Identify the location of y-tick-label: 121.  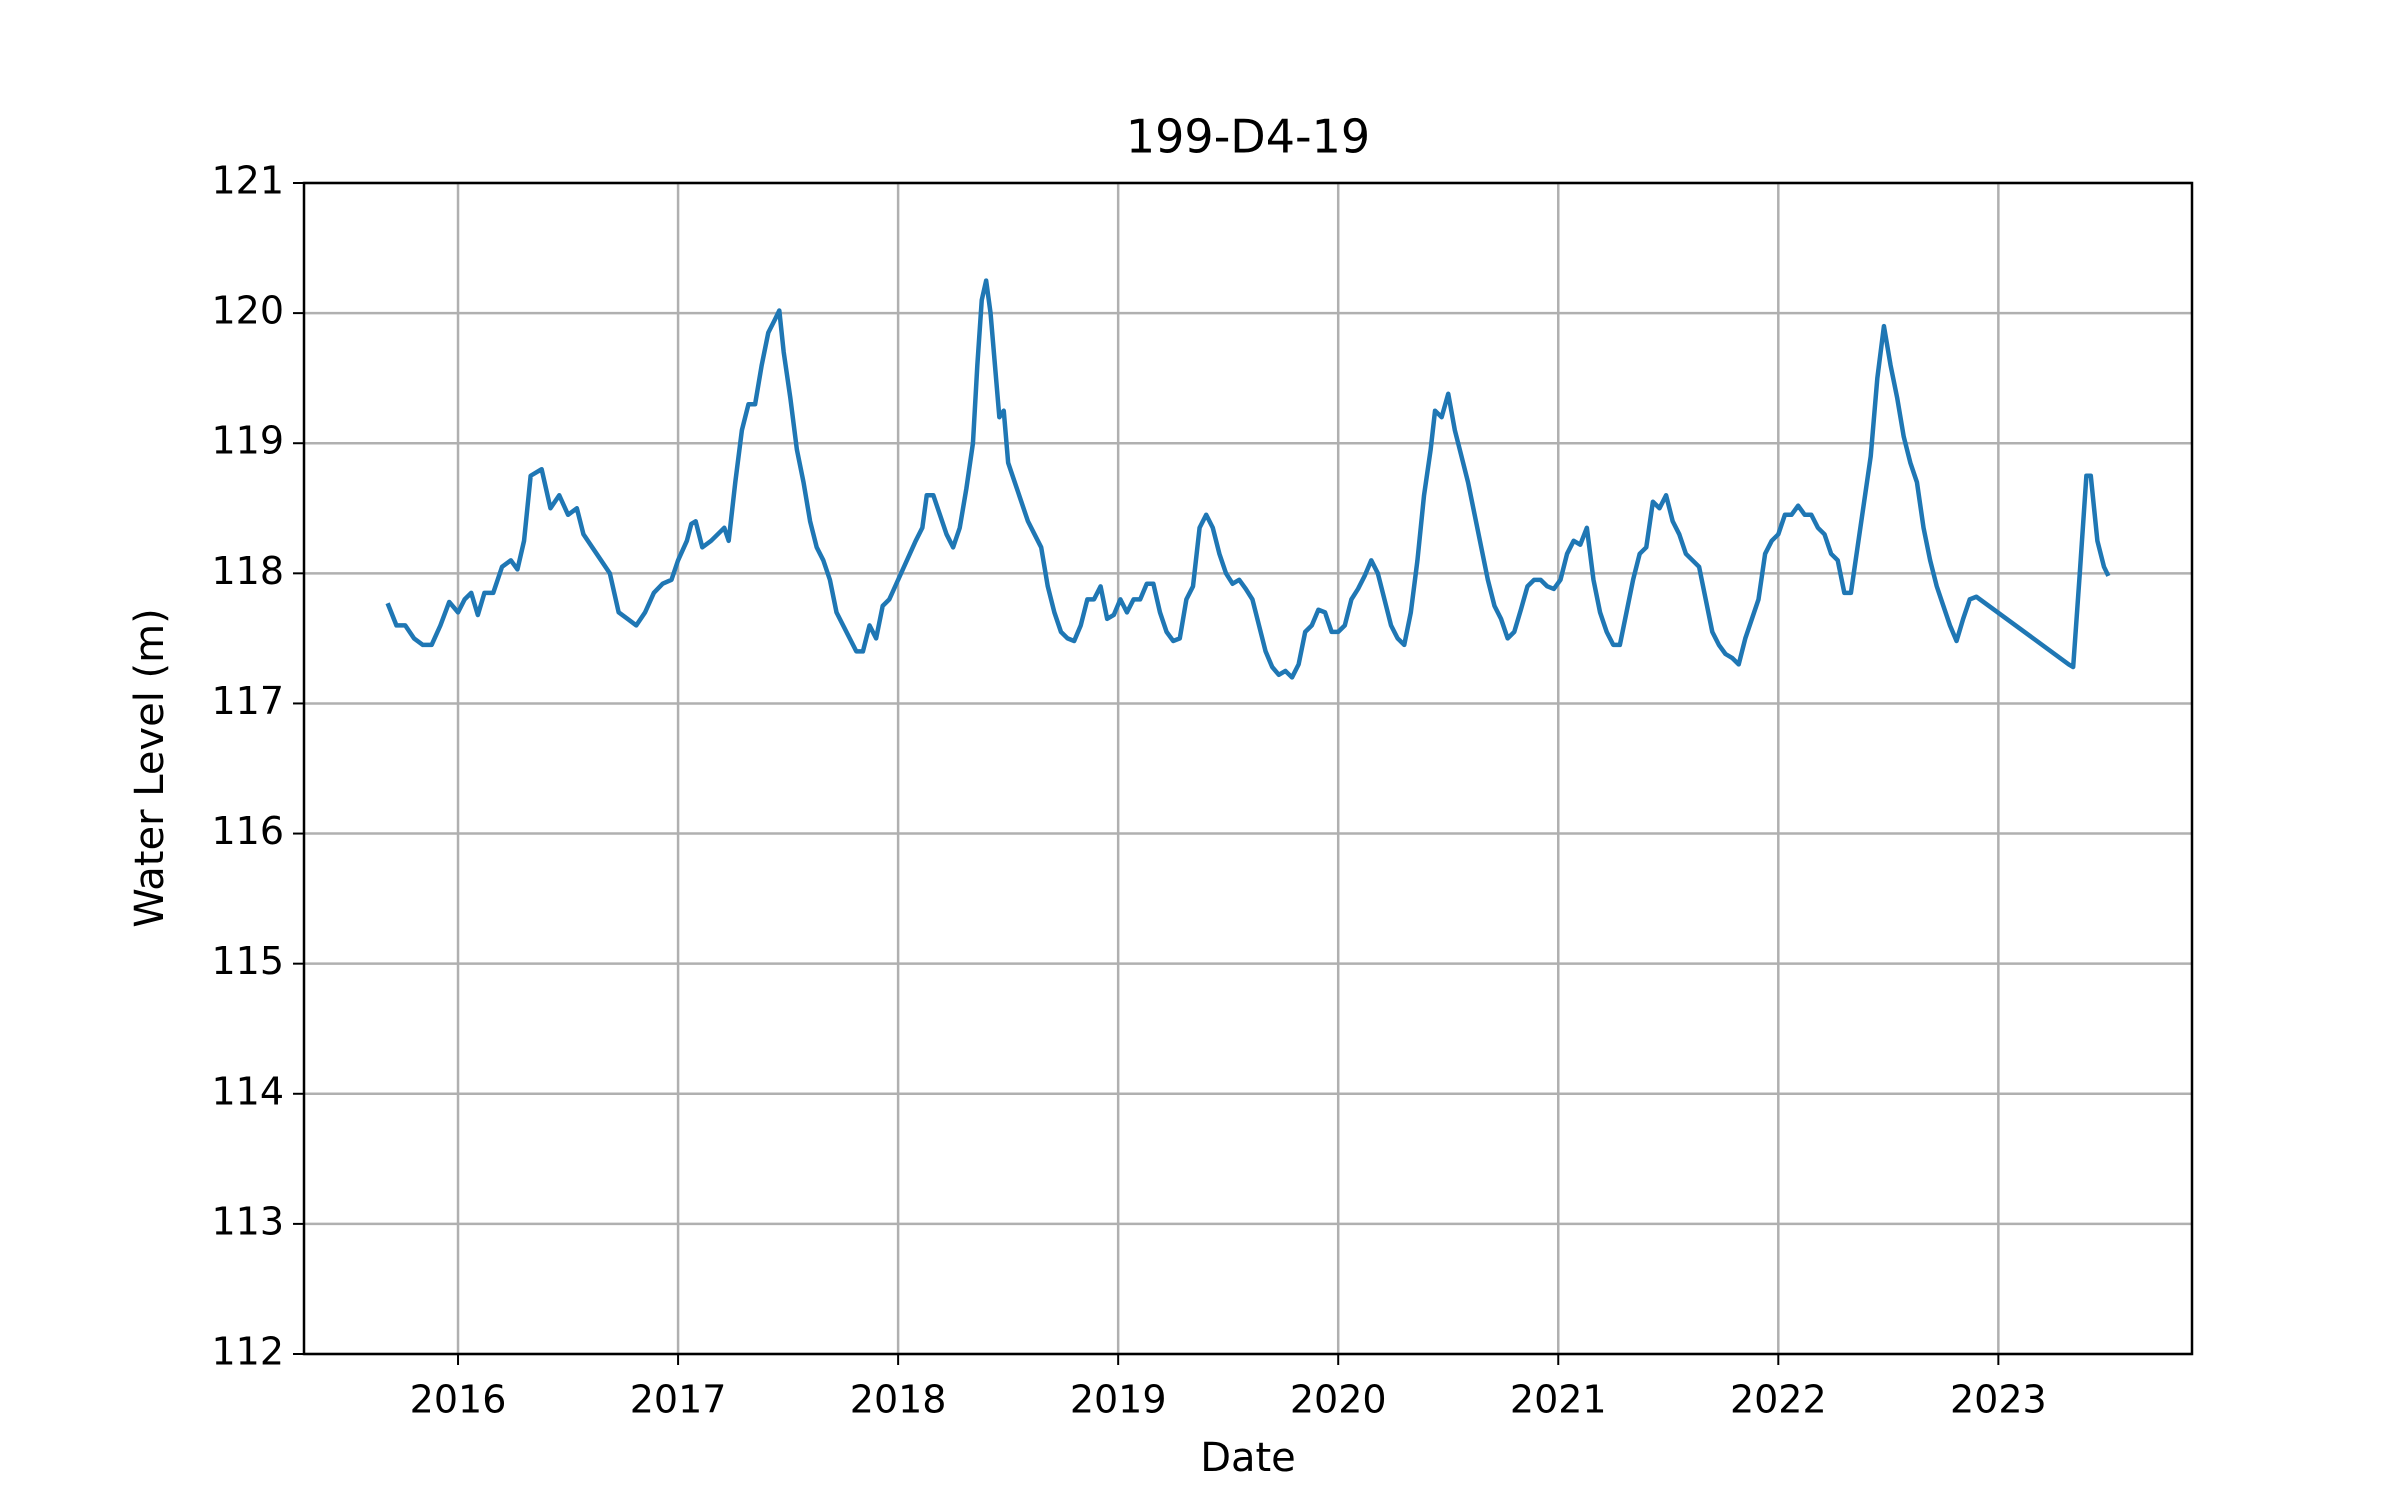
(247, 181).